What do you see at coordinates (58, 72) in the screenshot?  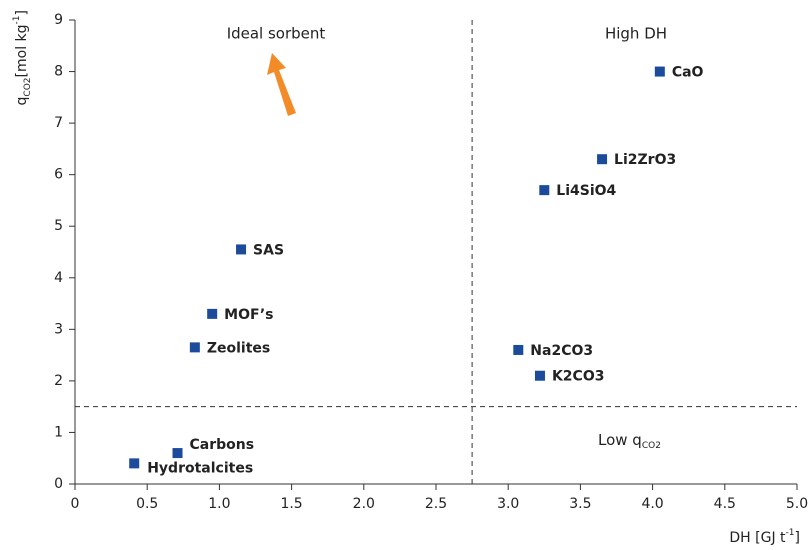 I see `y-tick-label: 8` at bounding box center [58, 72].